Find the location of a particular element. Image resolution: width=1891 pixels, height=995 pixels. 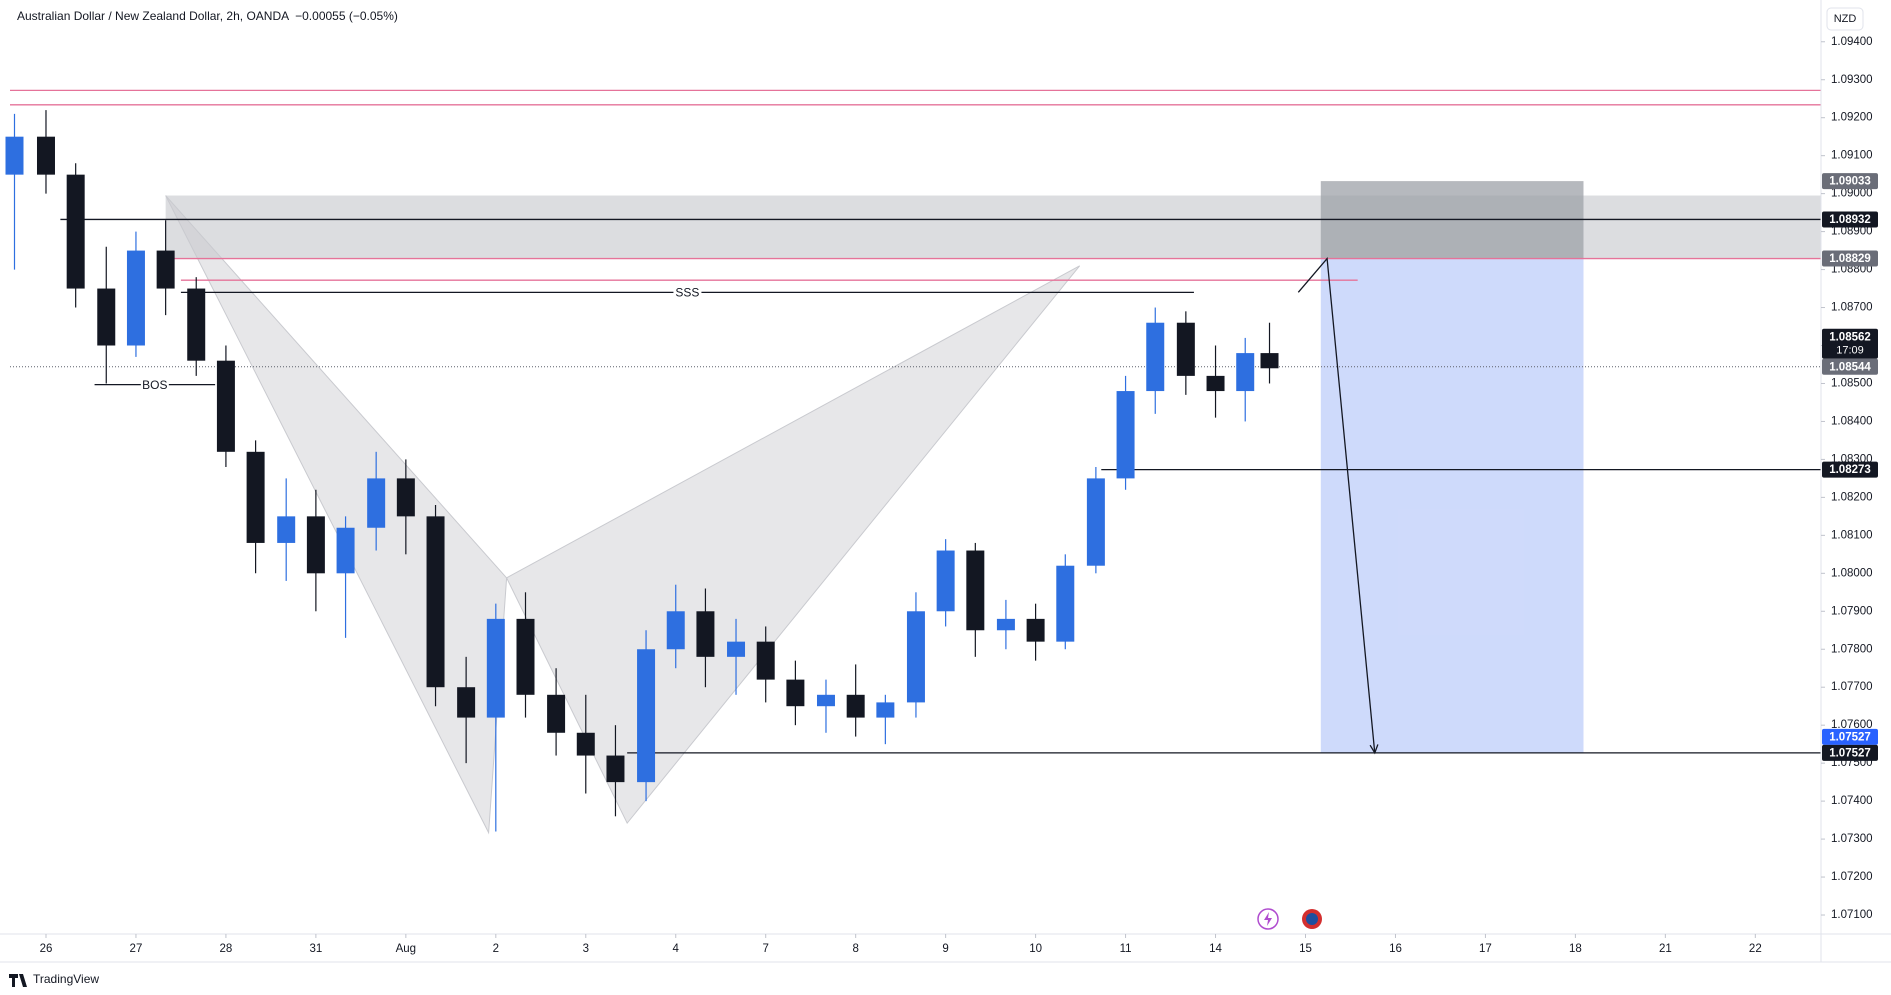

currency-box is located at coordinates (1845, 19).